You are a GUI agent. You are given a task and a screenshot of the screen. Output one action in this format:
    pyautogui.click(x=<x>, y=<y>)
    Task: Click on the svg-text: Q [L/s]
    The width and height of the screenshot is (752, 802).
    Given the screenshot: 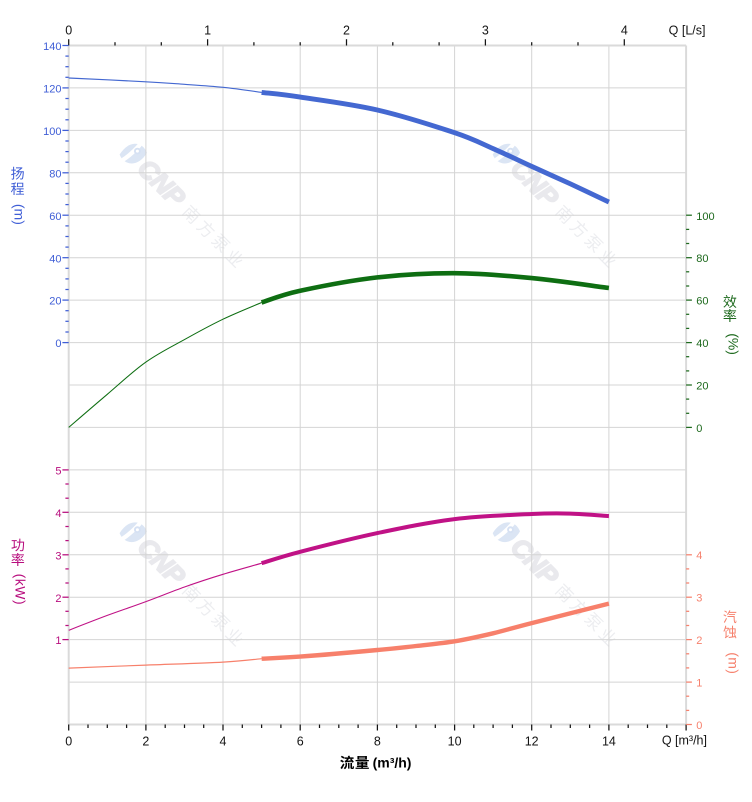 What is the action you would take?
    pyautogui.click(x=687, y=31)
    